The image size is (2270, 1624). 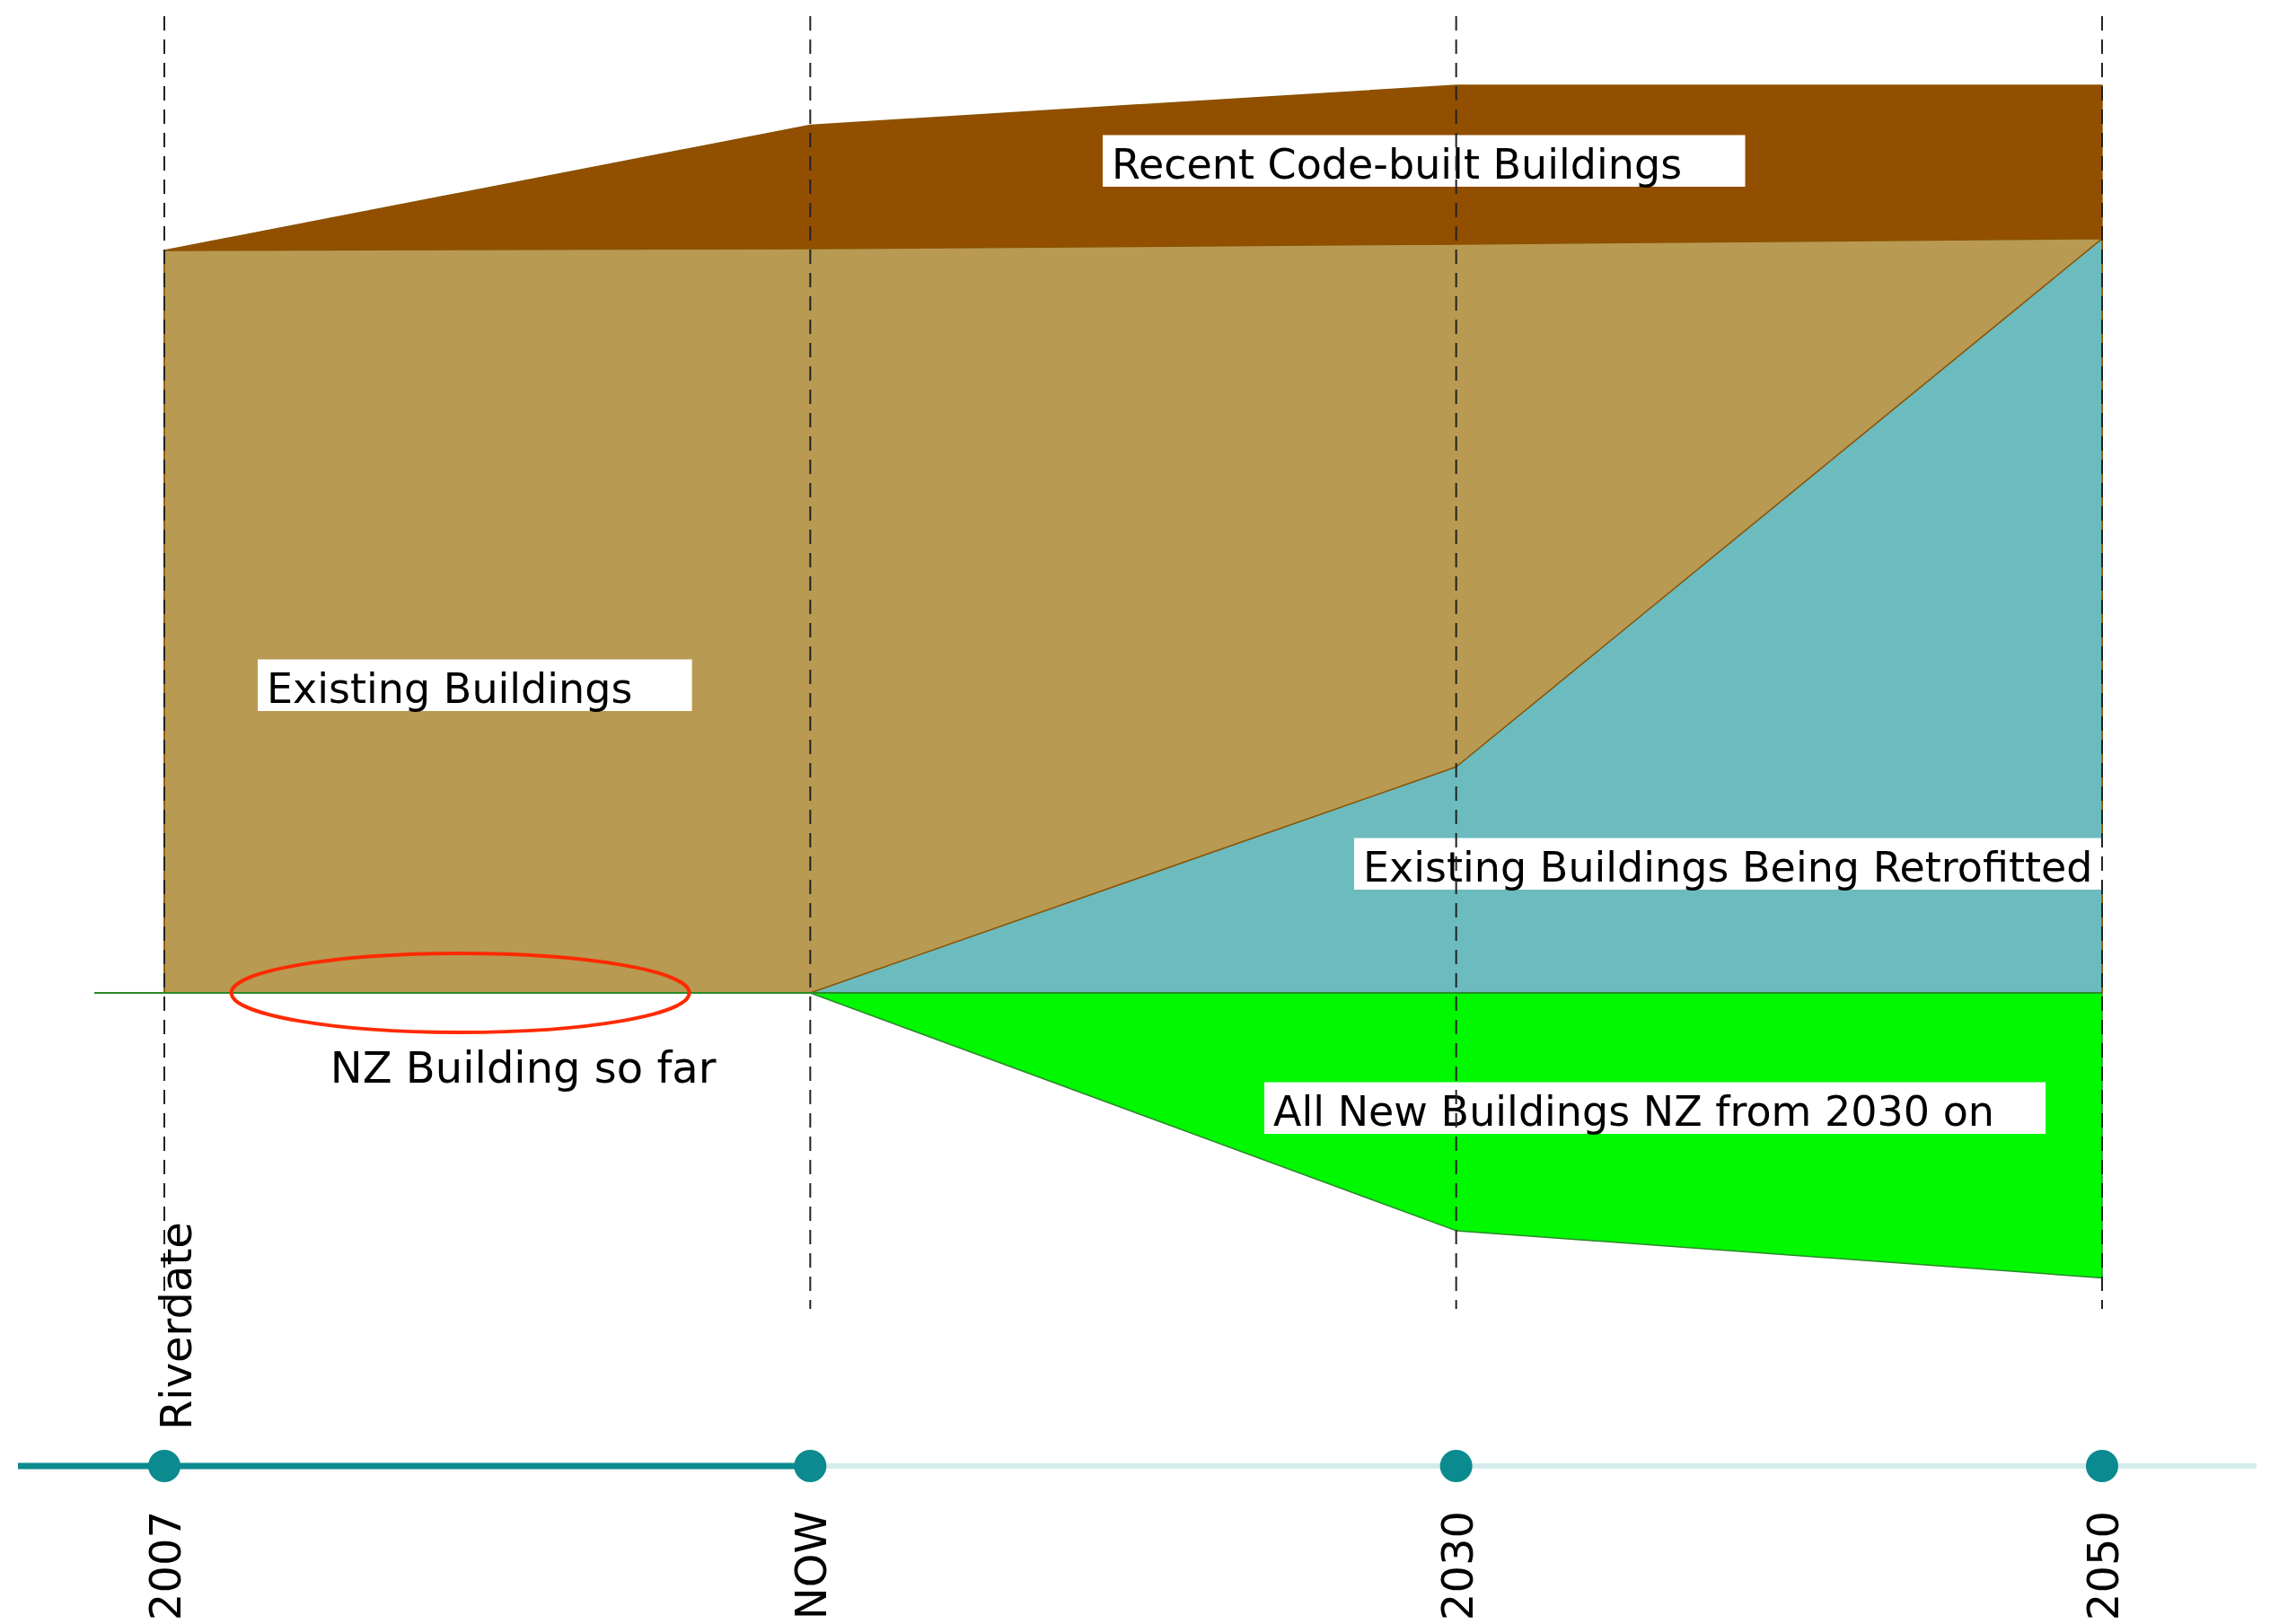 I want to click on x-tick-label: 2030, so click(x=1457, y=1566).